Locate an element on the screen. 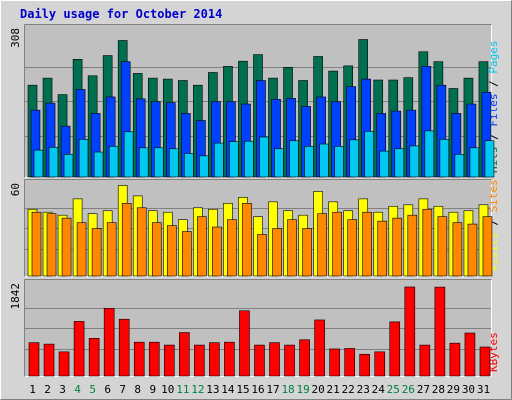  x-tick-label-day-28: 28 is located at coordinates (438, 389).